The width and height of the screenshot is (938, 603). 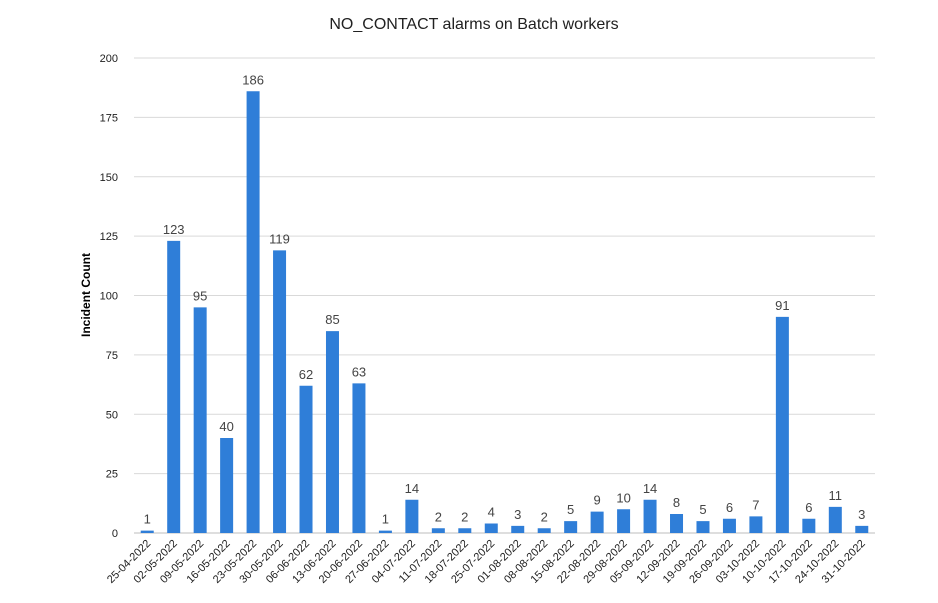 I want to click on bar-value-label-6: 62, so click(x=306, y=374).